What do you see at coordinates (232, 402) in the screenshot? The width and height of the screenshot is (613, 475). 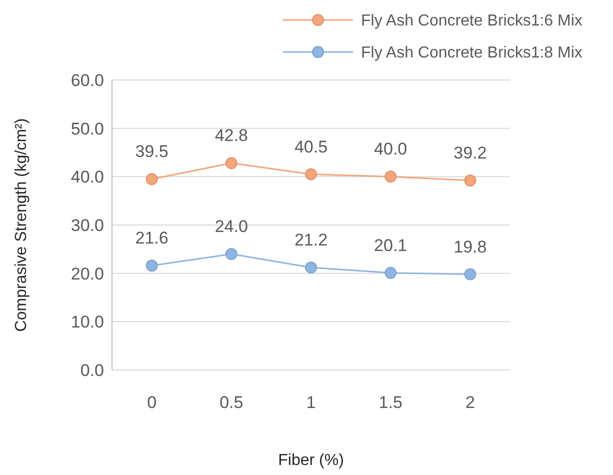 I see `x-tick-label: 0.5` at bounding box center [232, 402].